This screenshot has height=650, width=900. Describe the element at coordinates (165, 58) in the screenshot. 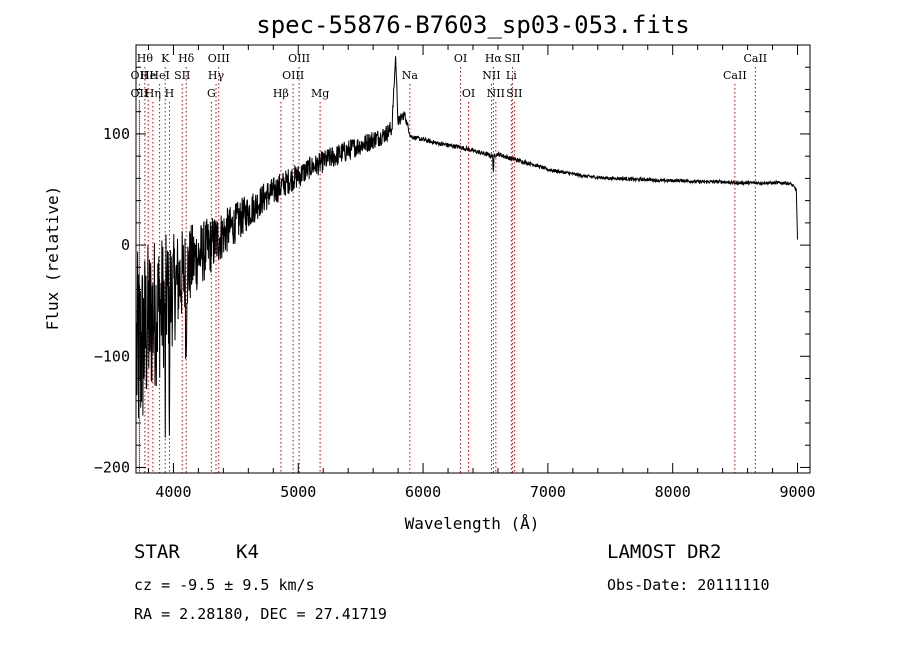

I see `line-marker-label: K` at that location.